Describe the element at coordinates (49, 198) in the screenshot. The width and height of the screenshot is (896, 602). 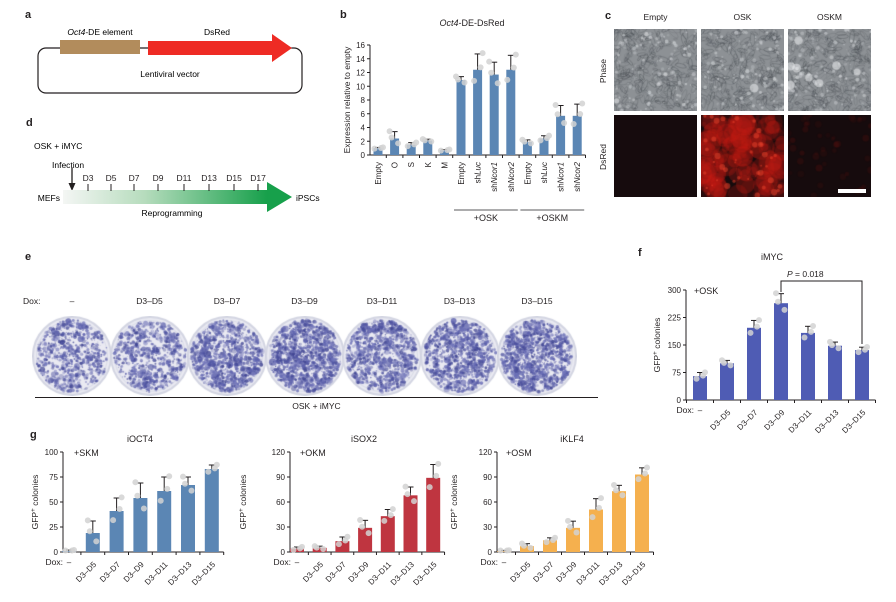
I see `mefs-label: MEFs` at that location.